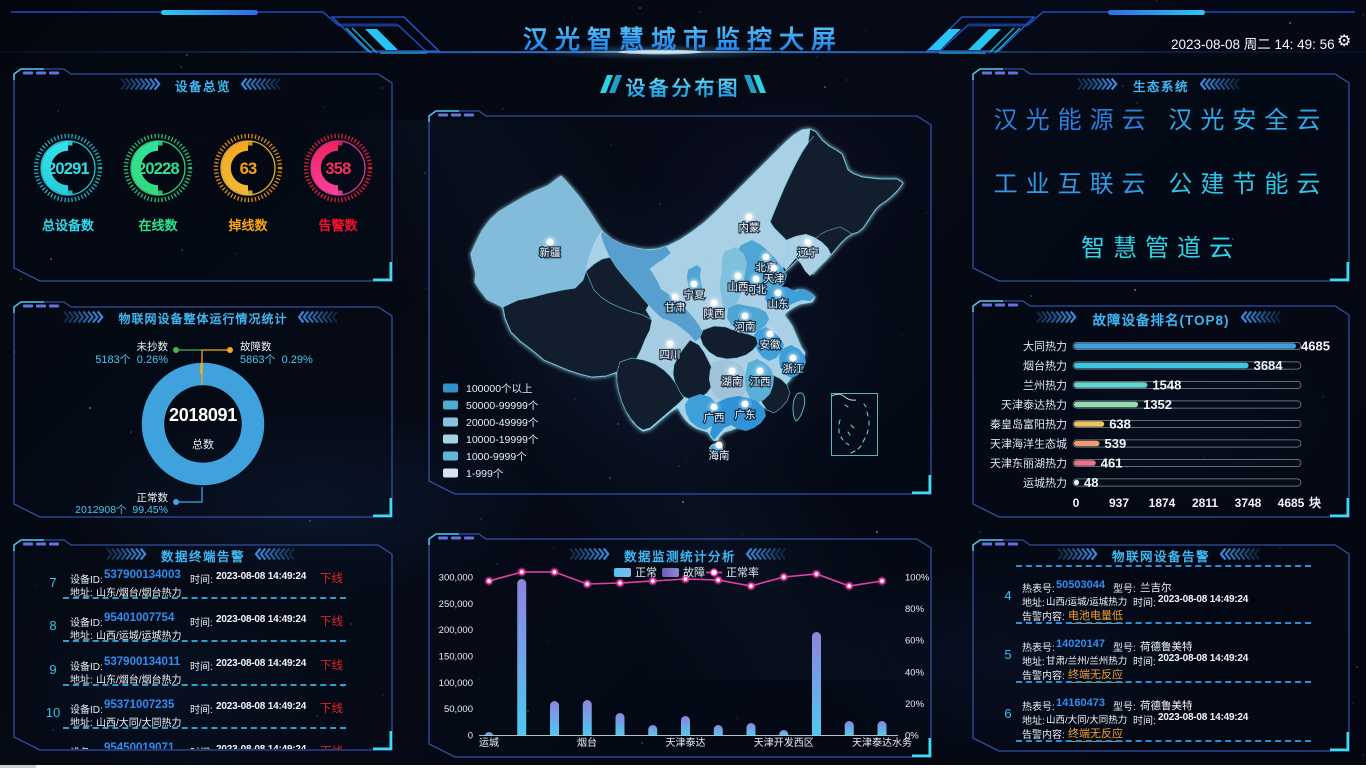 The width and height of the screenshot is (1366, 768). What do you see at coordinates (1166, 385) in the screenshot?
I see `svg-text: 1548` at bounding box center [1166, 385].